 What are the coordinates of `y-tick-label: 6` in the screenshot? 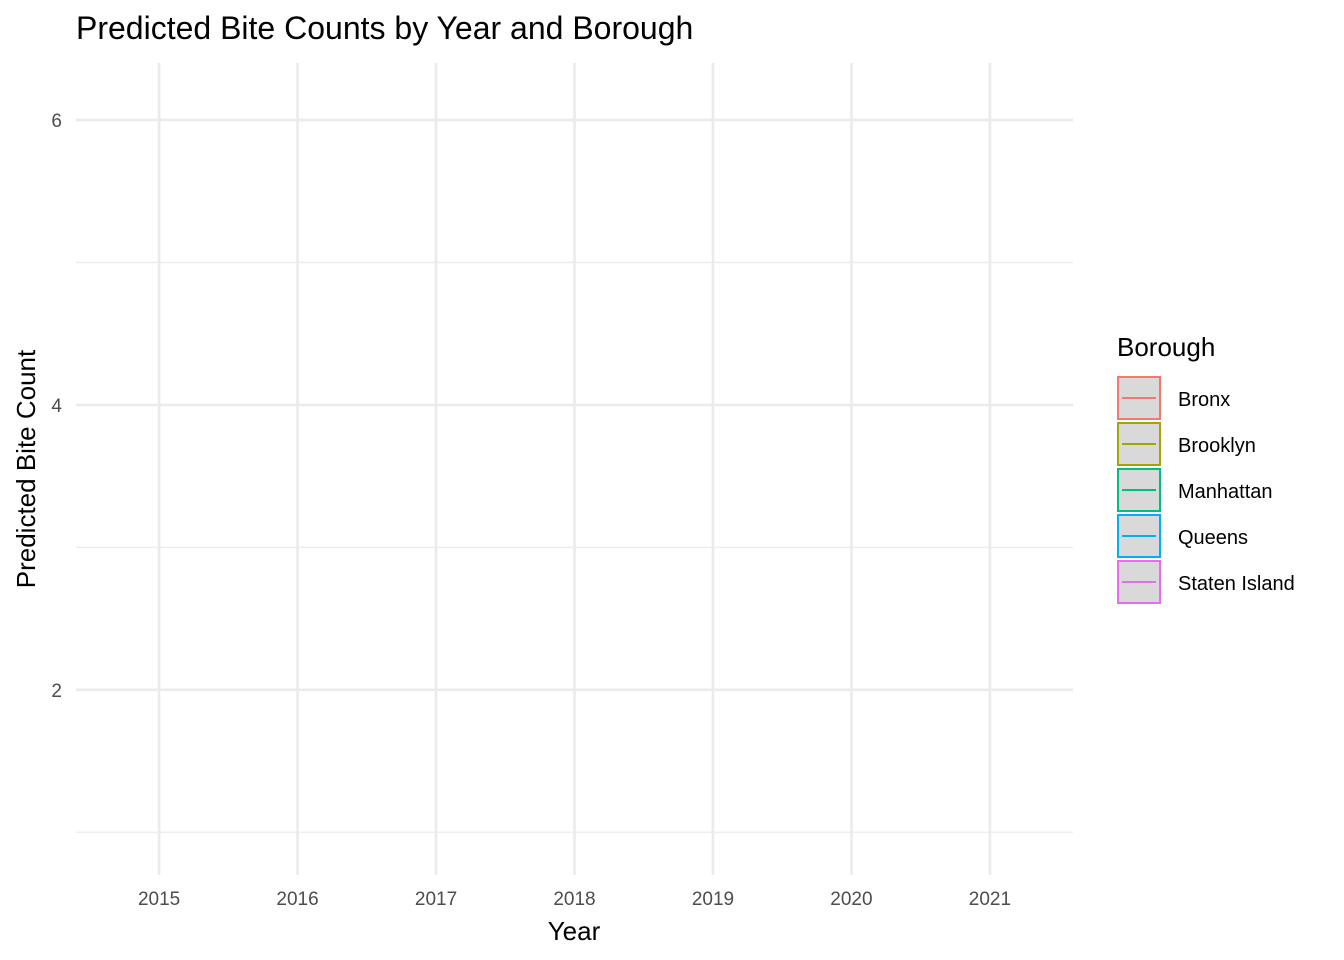 It's located at (56, 121).